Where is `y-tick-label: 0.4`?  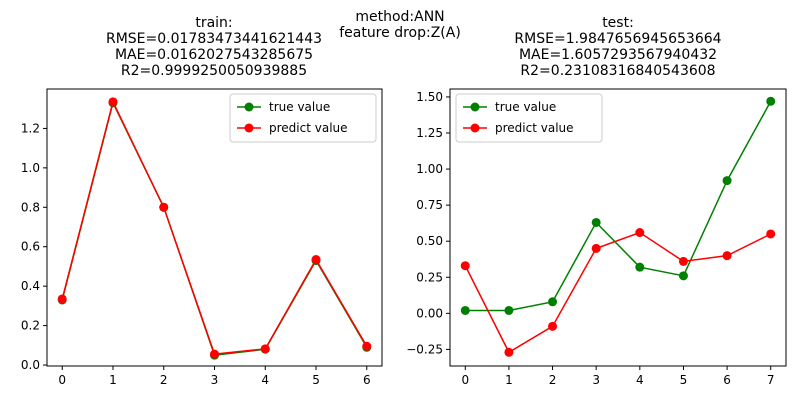
y-tick-label: 0.4 is located at coordinates (30, 286).